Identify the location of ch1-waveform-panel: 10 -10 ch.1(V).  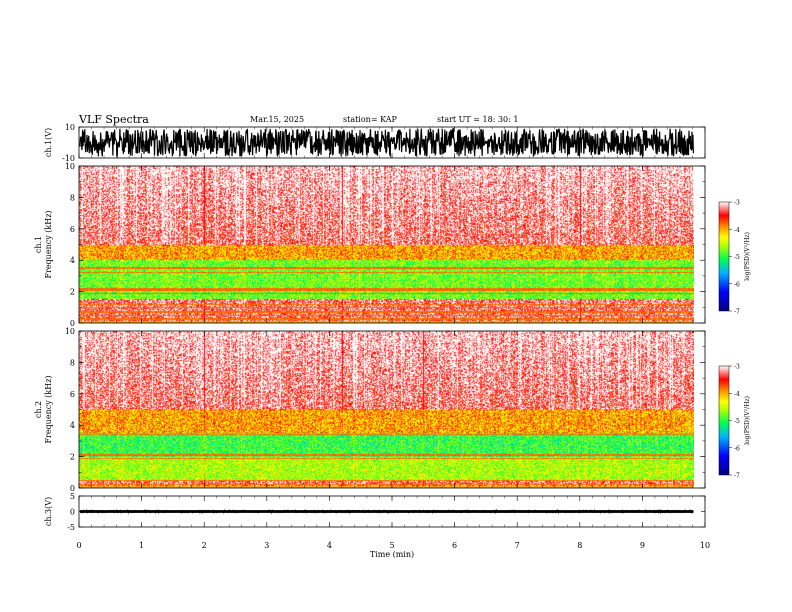
(375, 143).